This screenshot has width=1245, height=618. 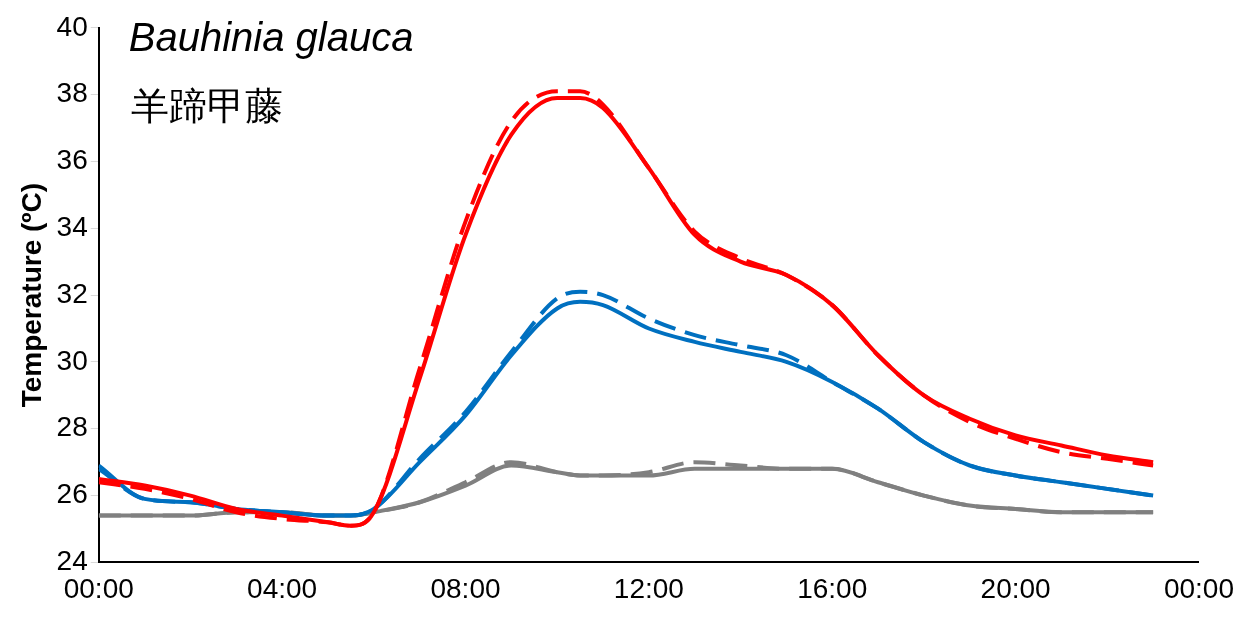 I want to click on x-tick-label: 12:00, so click(x=648, y=588).